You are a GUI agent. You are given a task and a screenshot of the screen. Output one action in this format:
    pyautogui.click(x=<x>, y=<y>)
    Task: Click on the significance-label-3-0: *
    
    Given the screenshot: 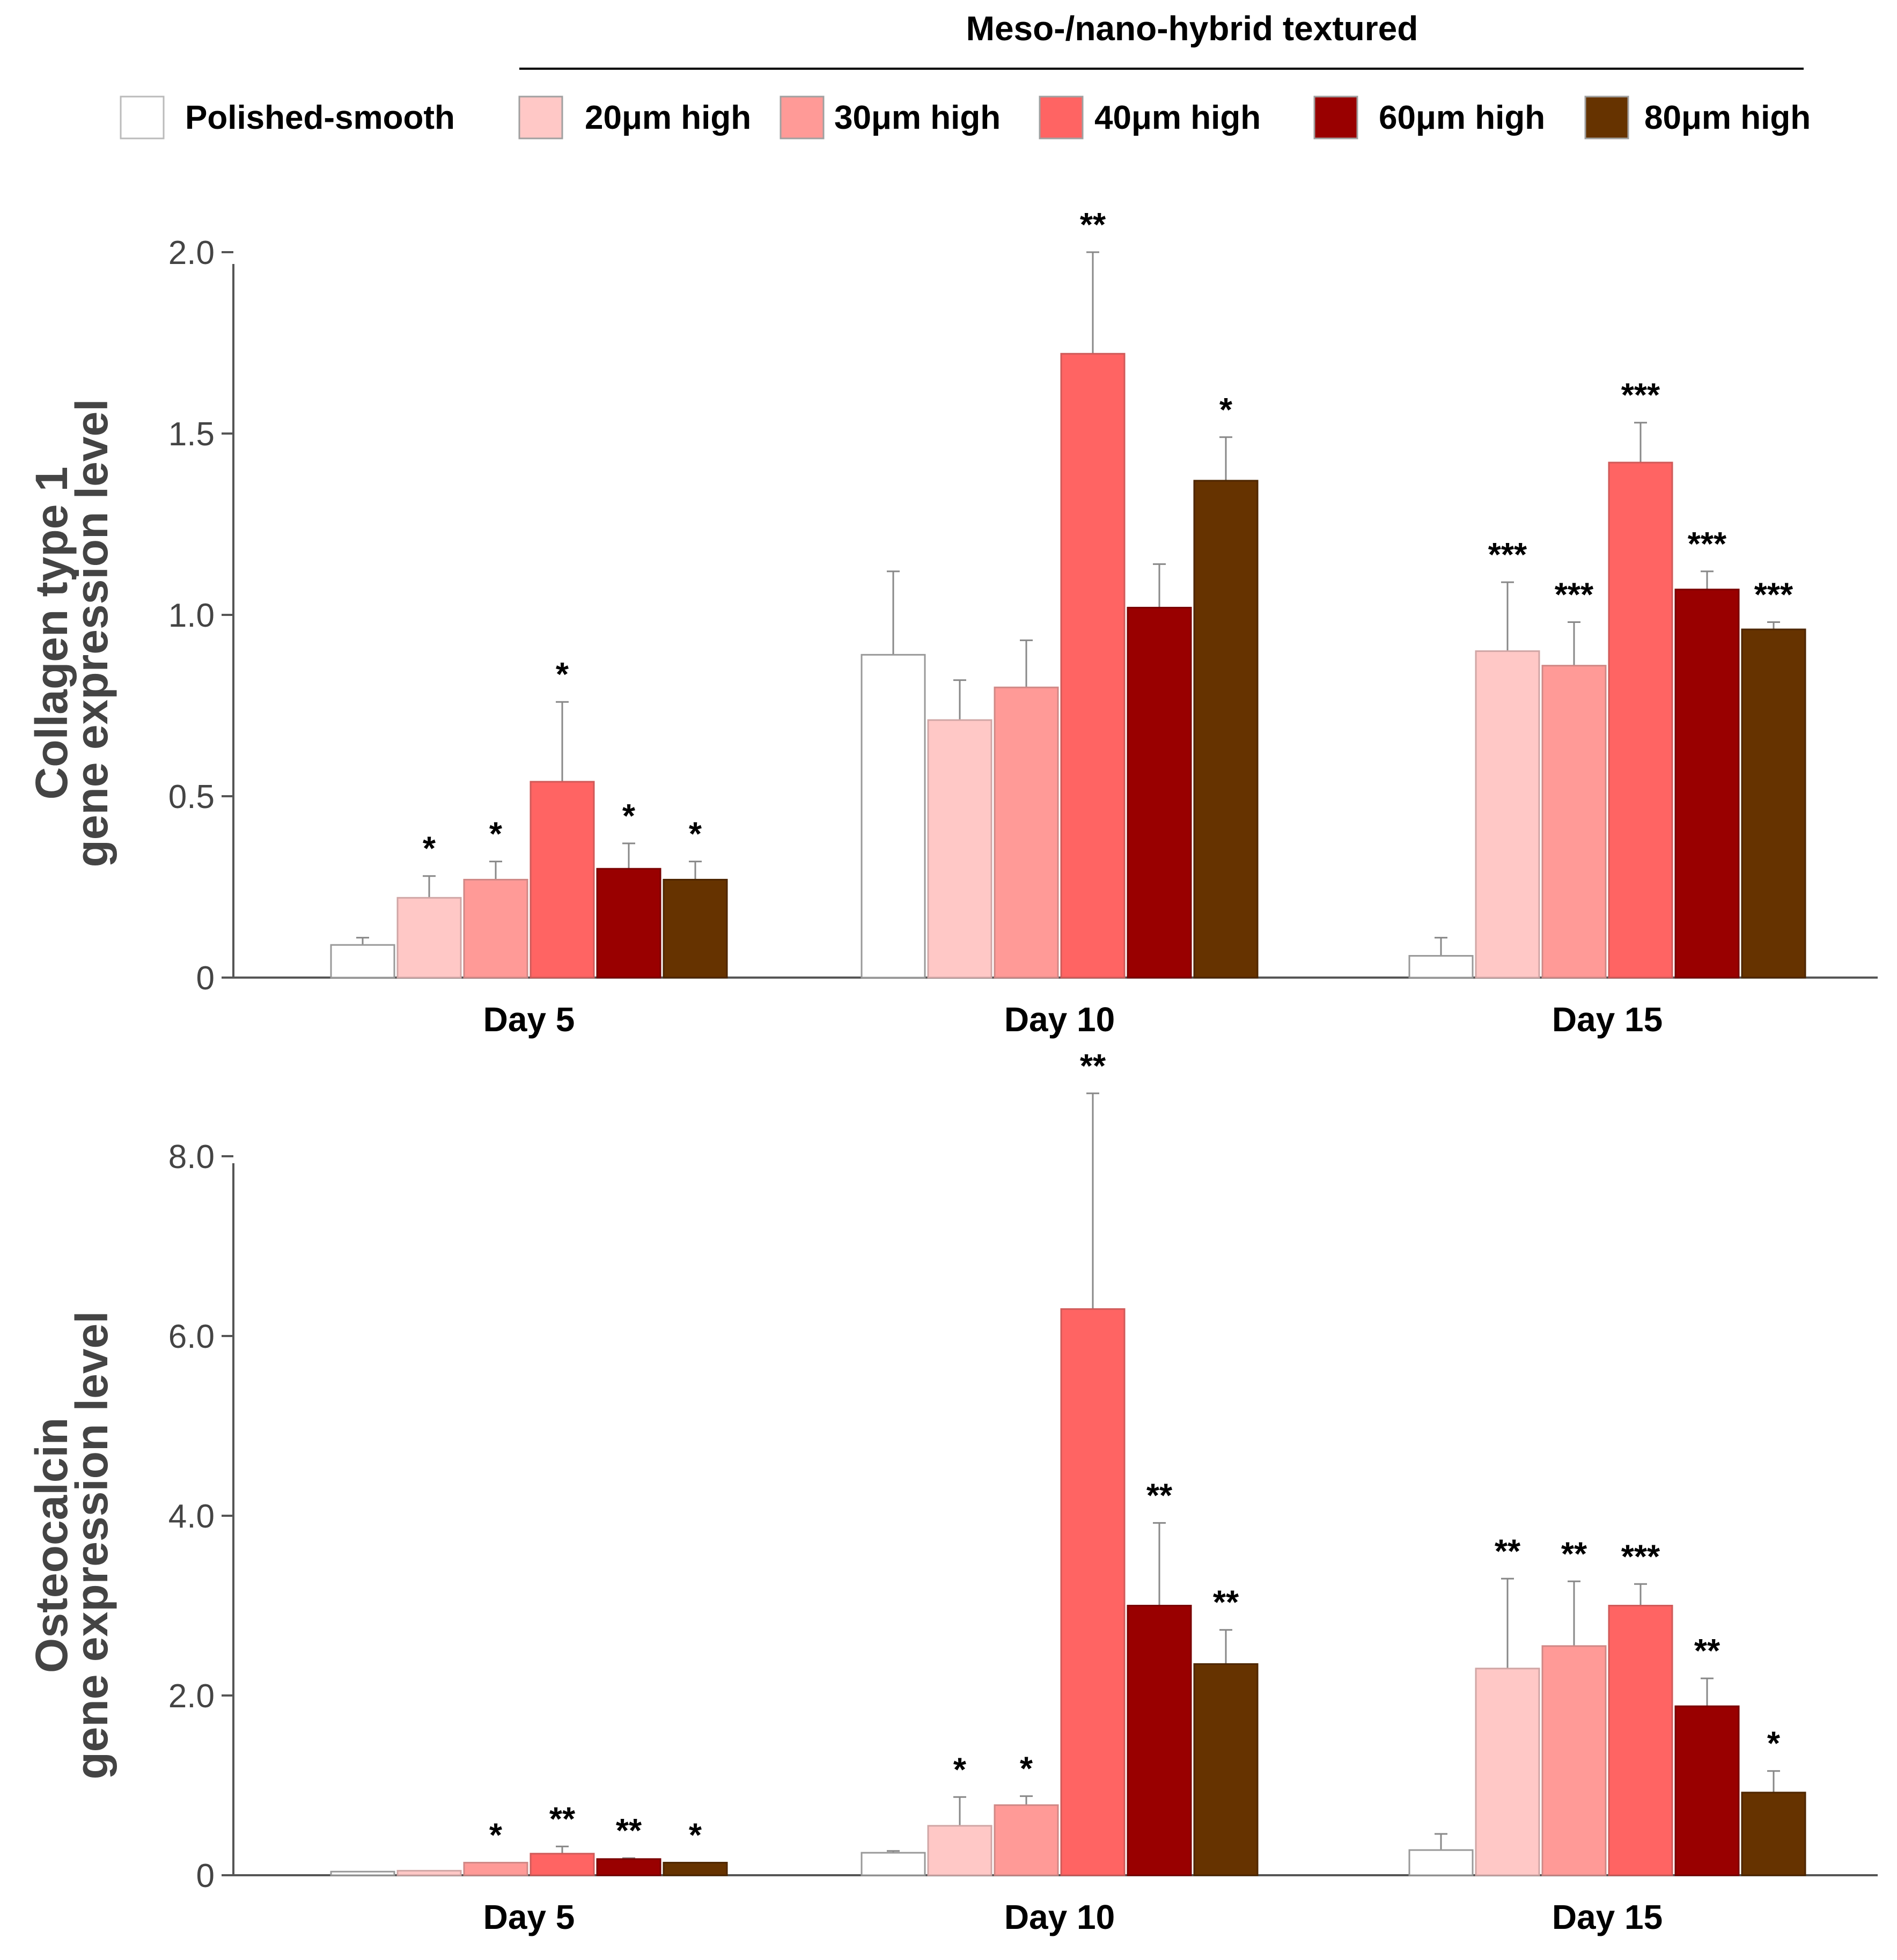 What is the action you would take?
    pyautogui.click(x=562, y=674)
    